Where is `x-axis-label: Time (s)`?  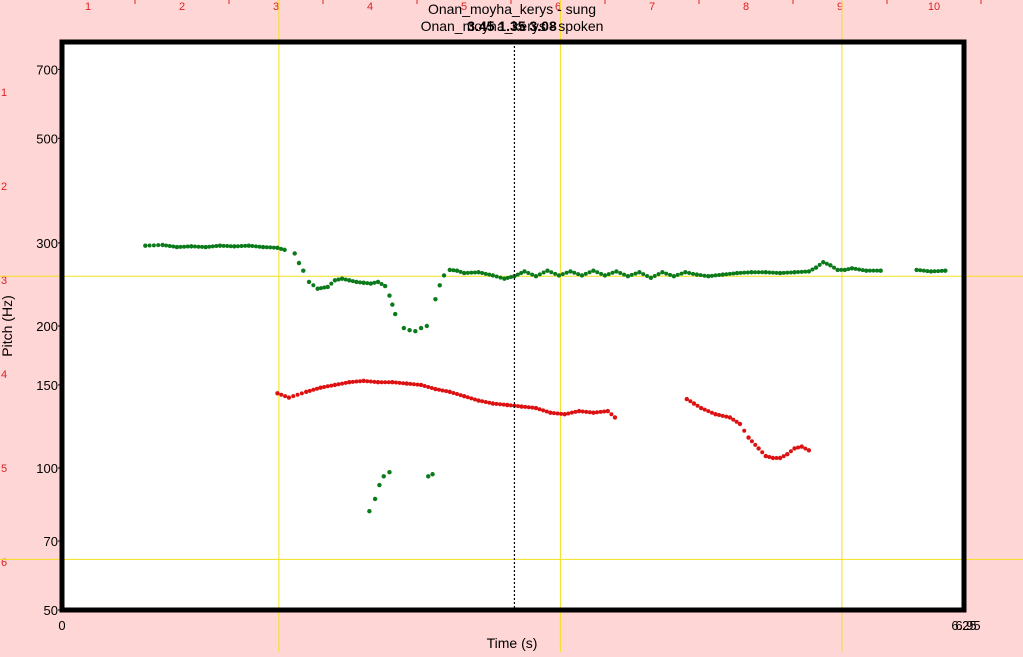 x-axis-label: Time (s) is located at coordinates (512, 643).